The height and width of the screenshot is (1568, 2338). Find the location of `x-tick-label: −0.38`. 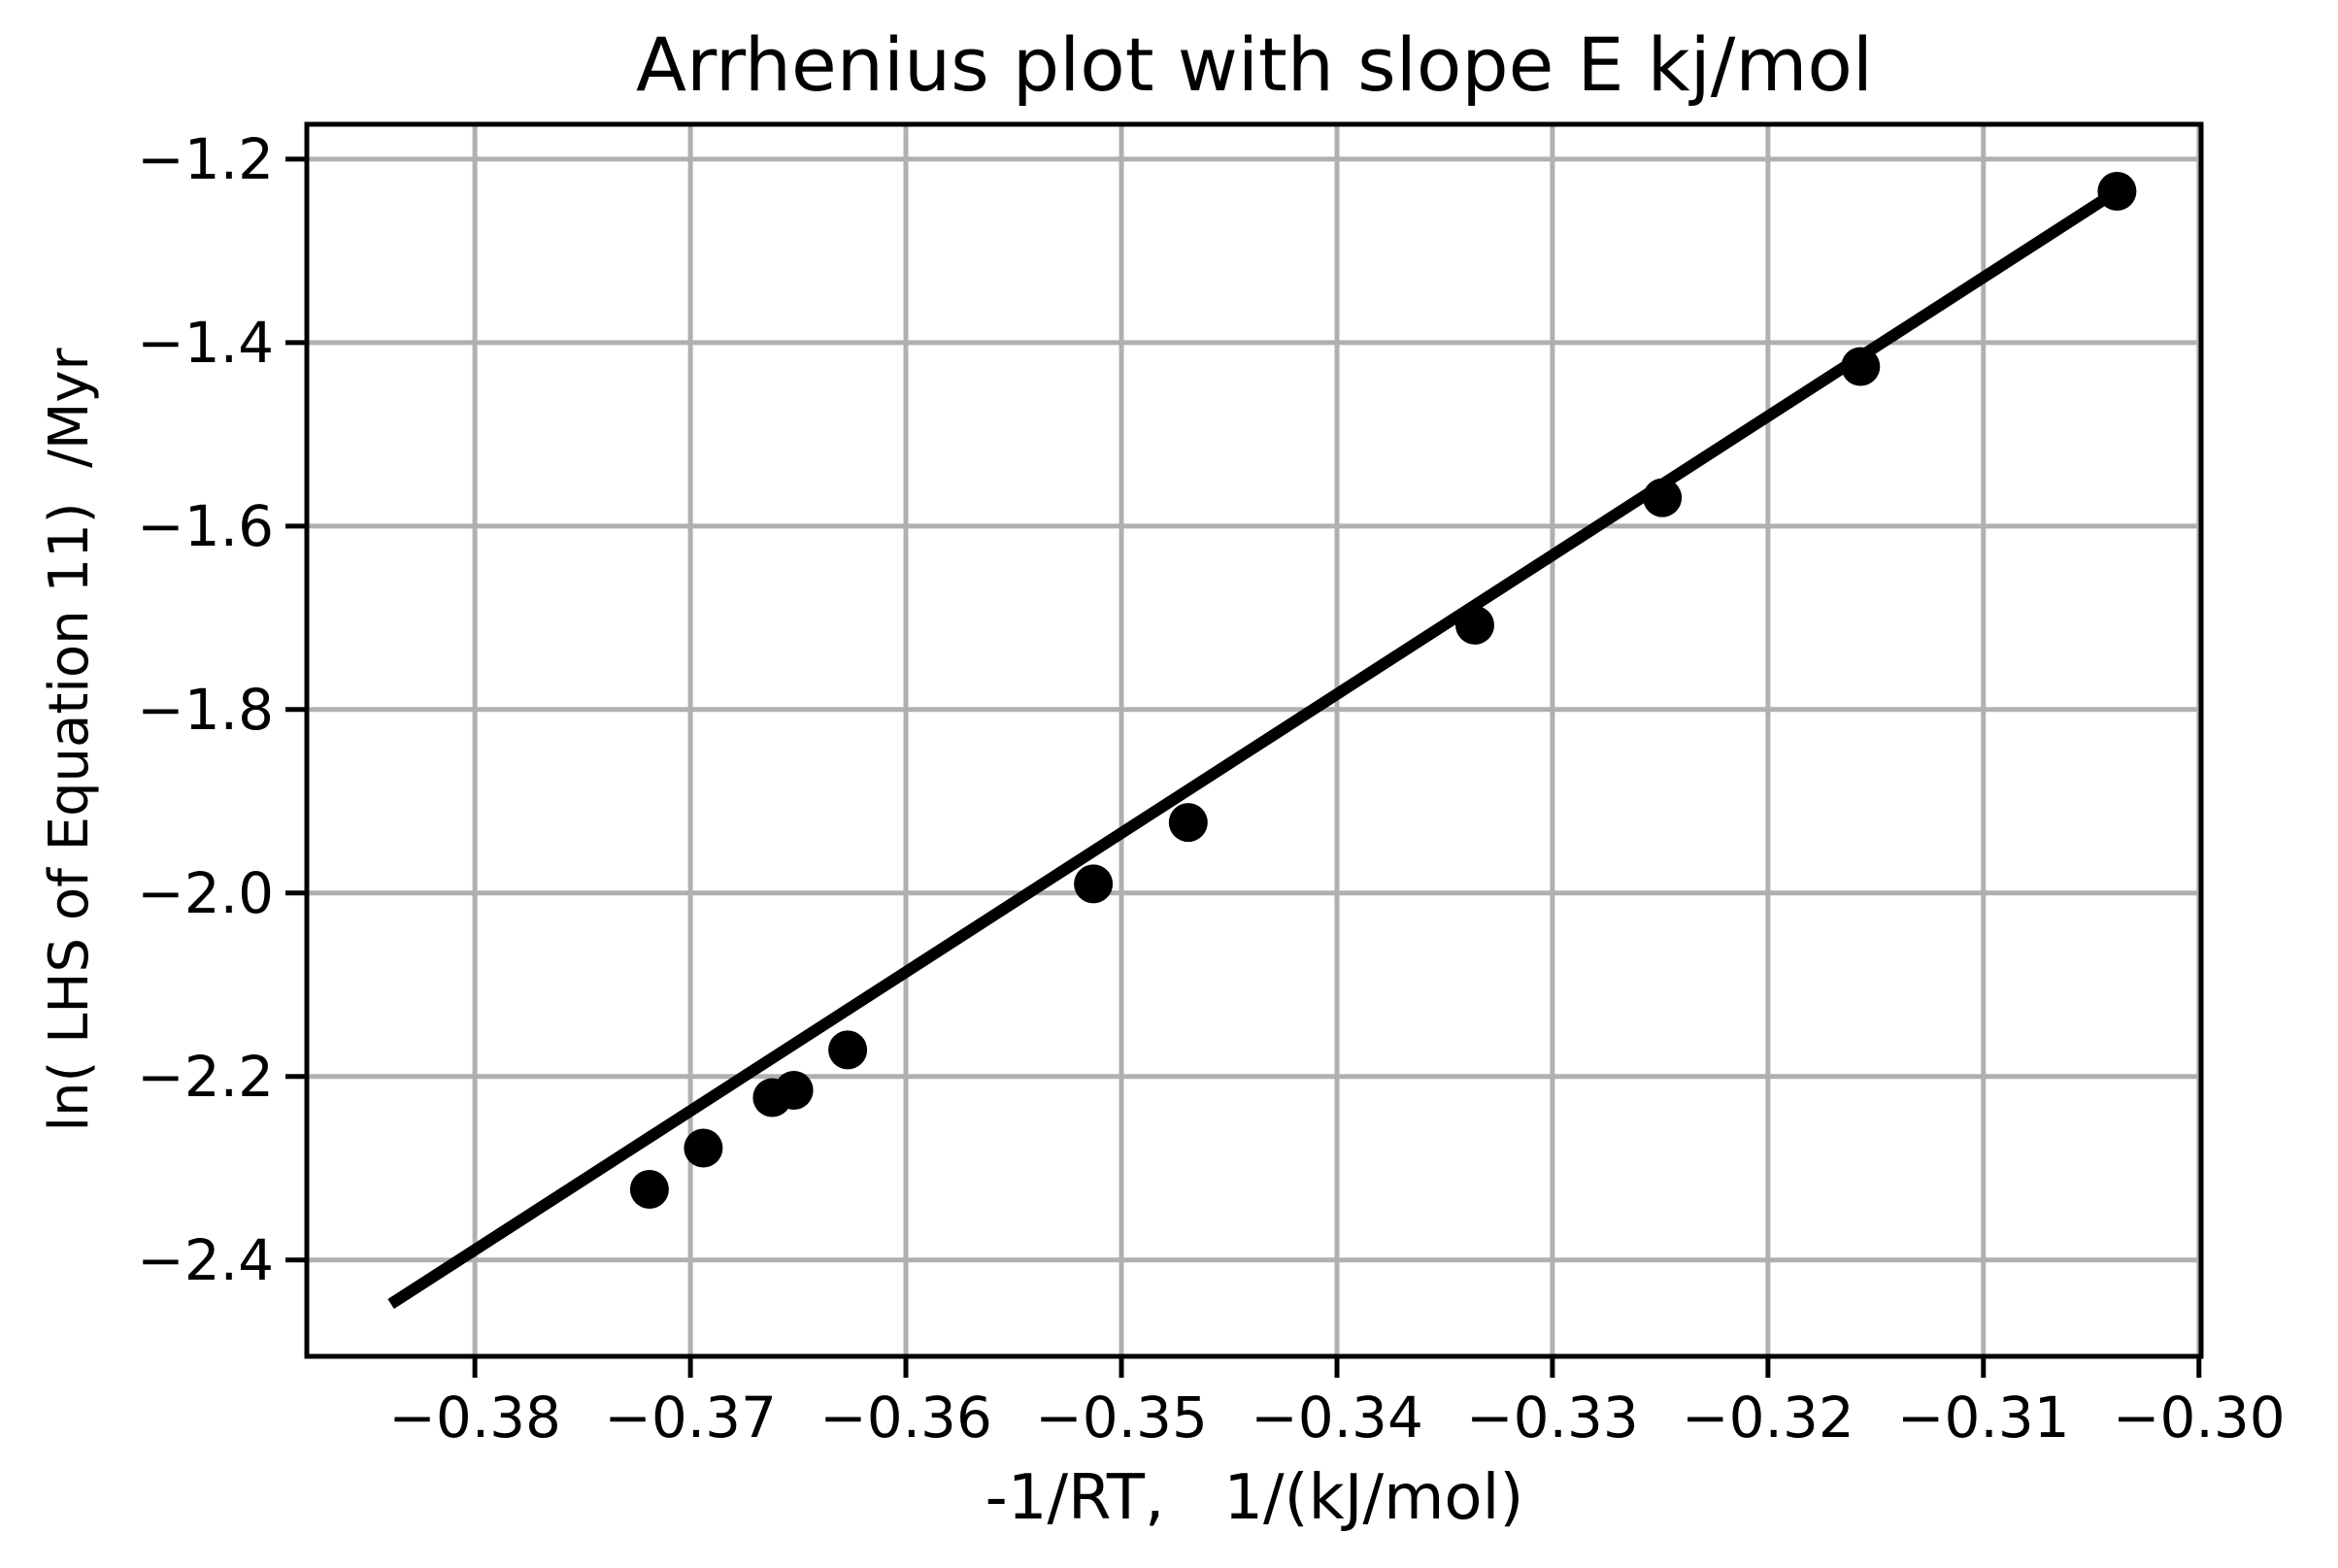

x-tick-label: −0.38 is located at coordinates (474, 1418).